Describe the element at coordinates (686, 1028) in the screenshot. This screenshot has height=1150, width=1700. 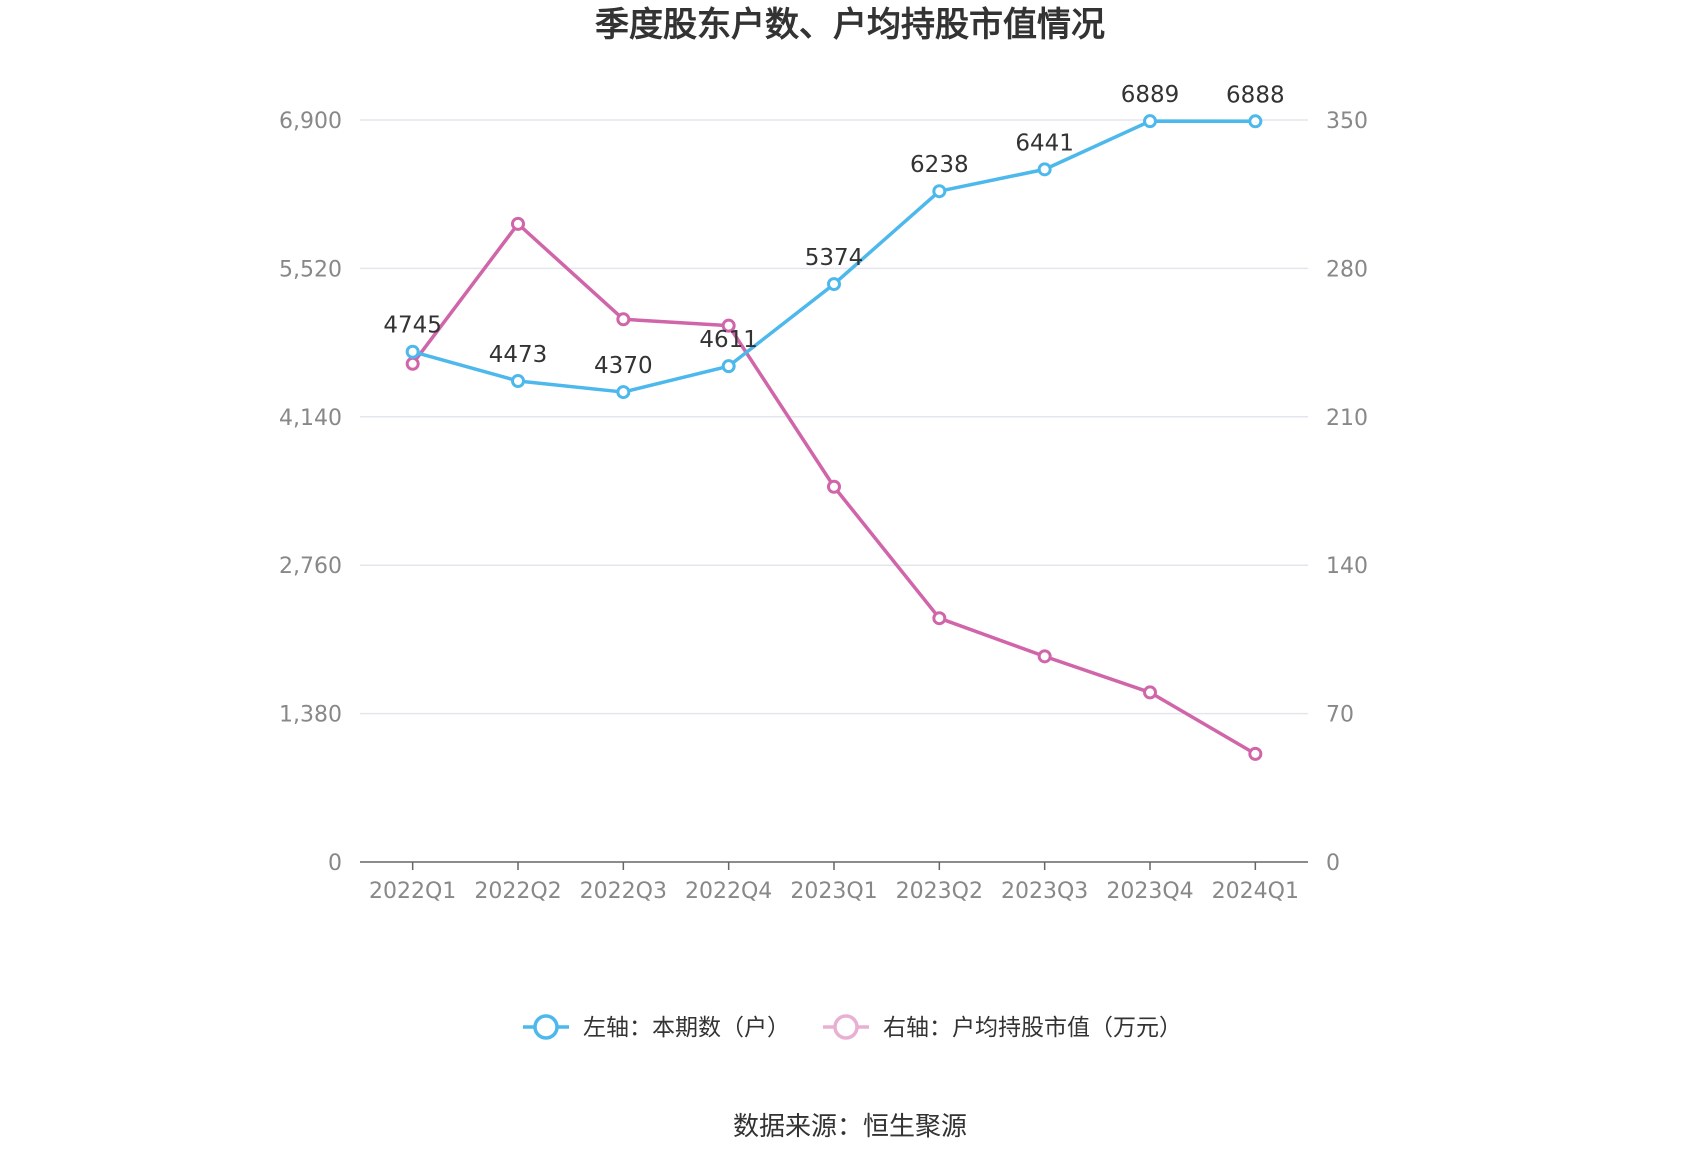
I see `legend-label-0: 左轴：本期数（户）` at that location.